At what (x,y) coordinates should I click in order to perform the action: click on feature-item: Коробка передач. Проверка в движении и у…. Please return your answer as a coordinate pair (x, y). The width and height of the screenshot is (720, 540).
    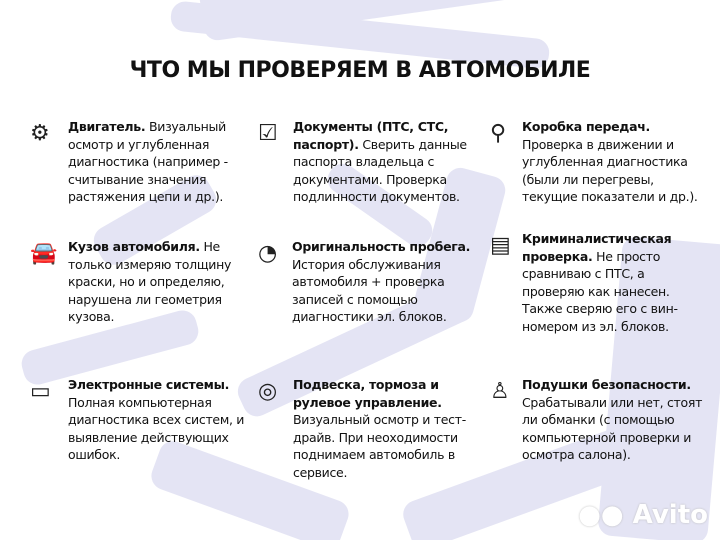
    Looking at the image, I should click on (614, 162).